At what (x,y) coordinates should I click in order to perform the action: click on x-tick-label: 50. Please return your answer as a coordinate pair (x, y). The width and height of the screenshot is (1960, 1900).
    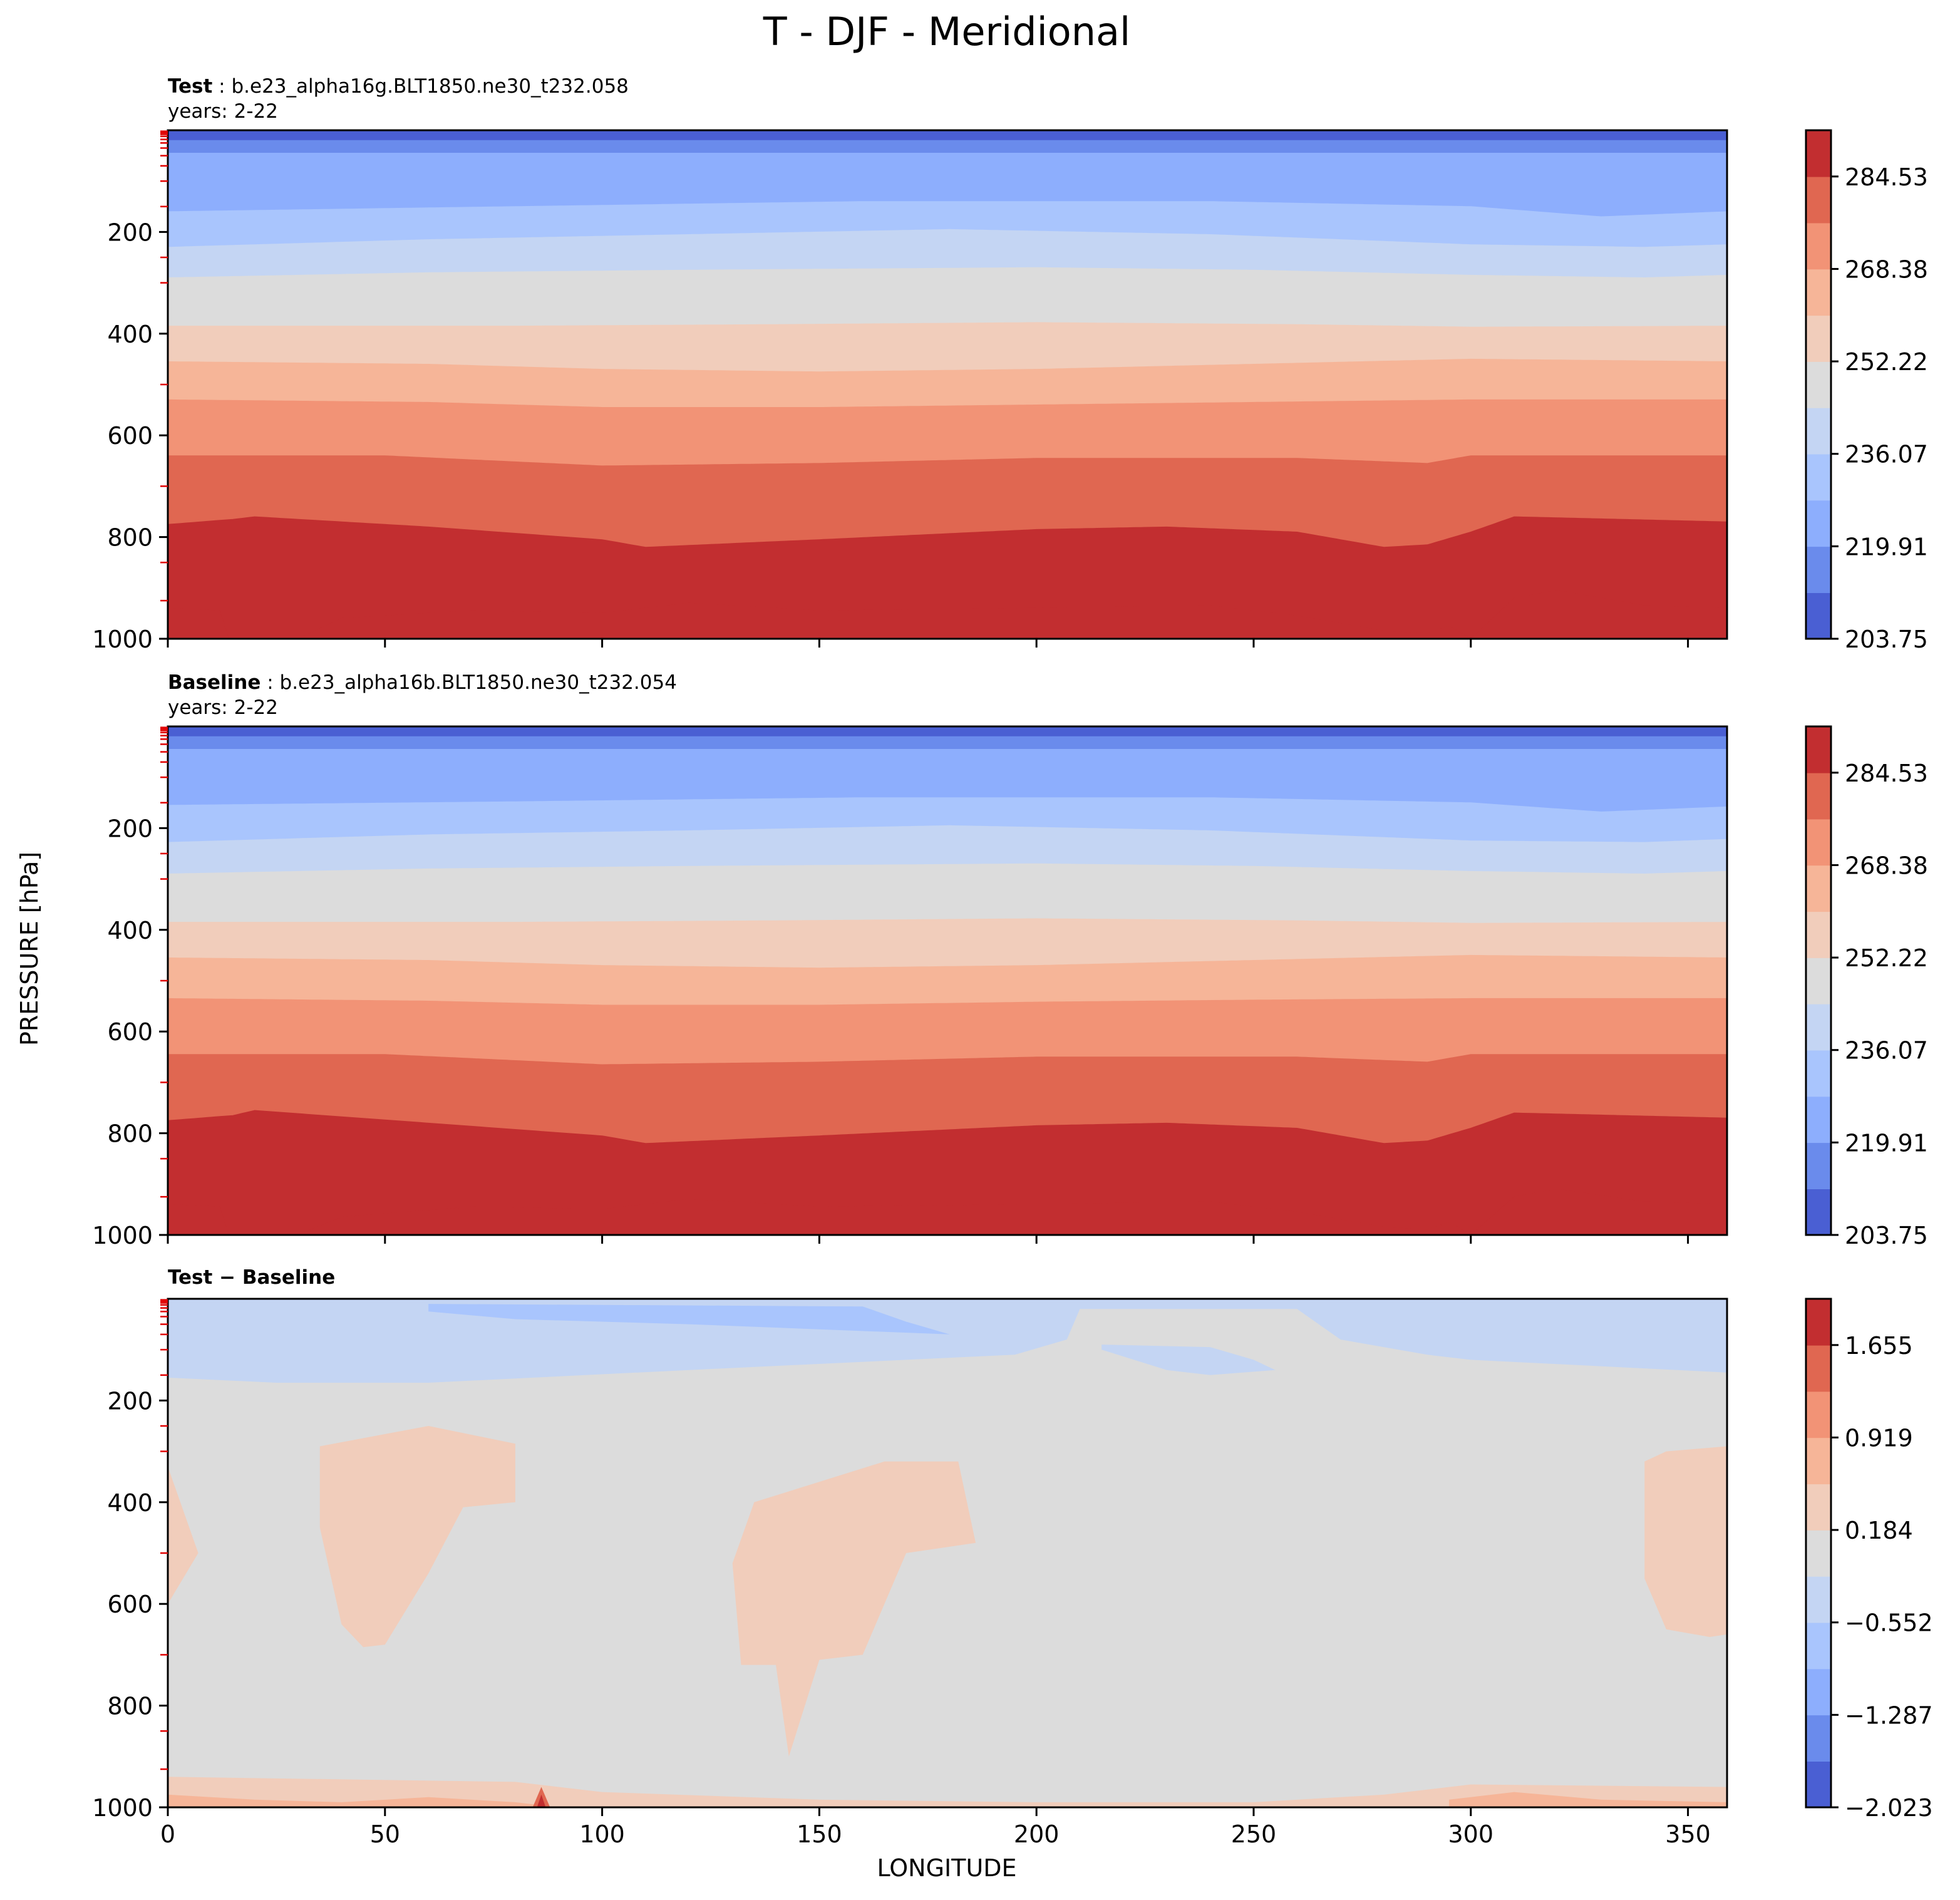
    Looking at the image, I should click on (385, 1834).